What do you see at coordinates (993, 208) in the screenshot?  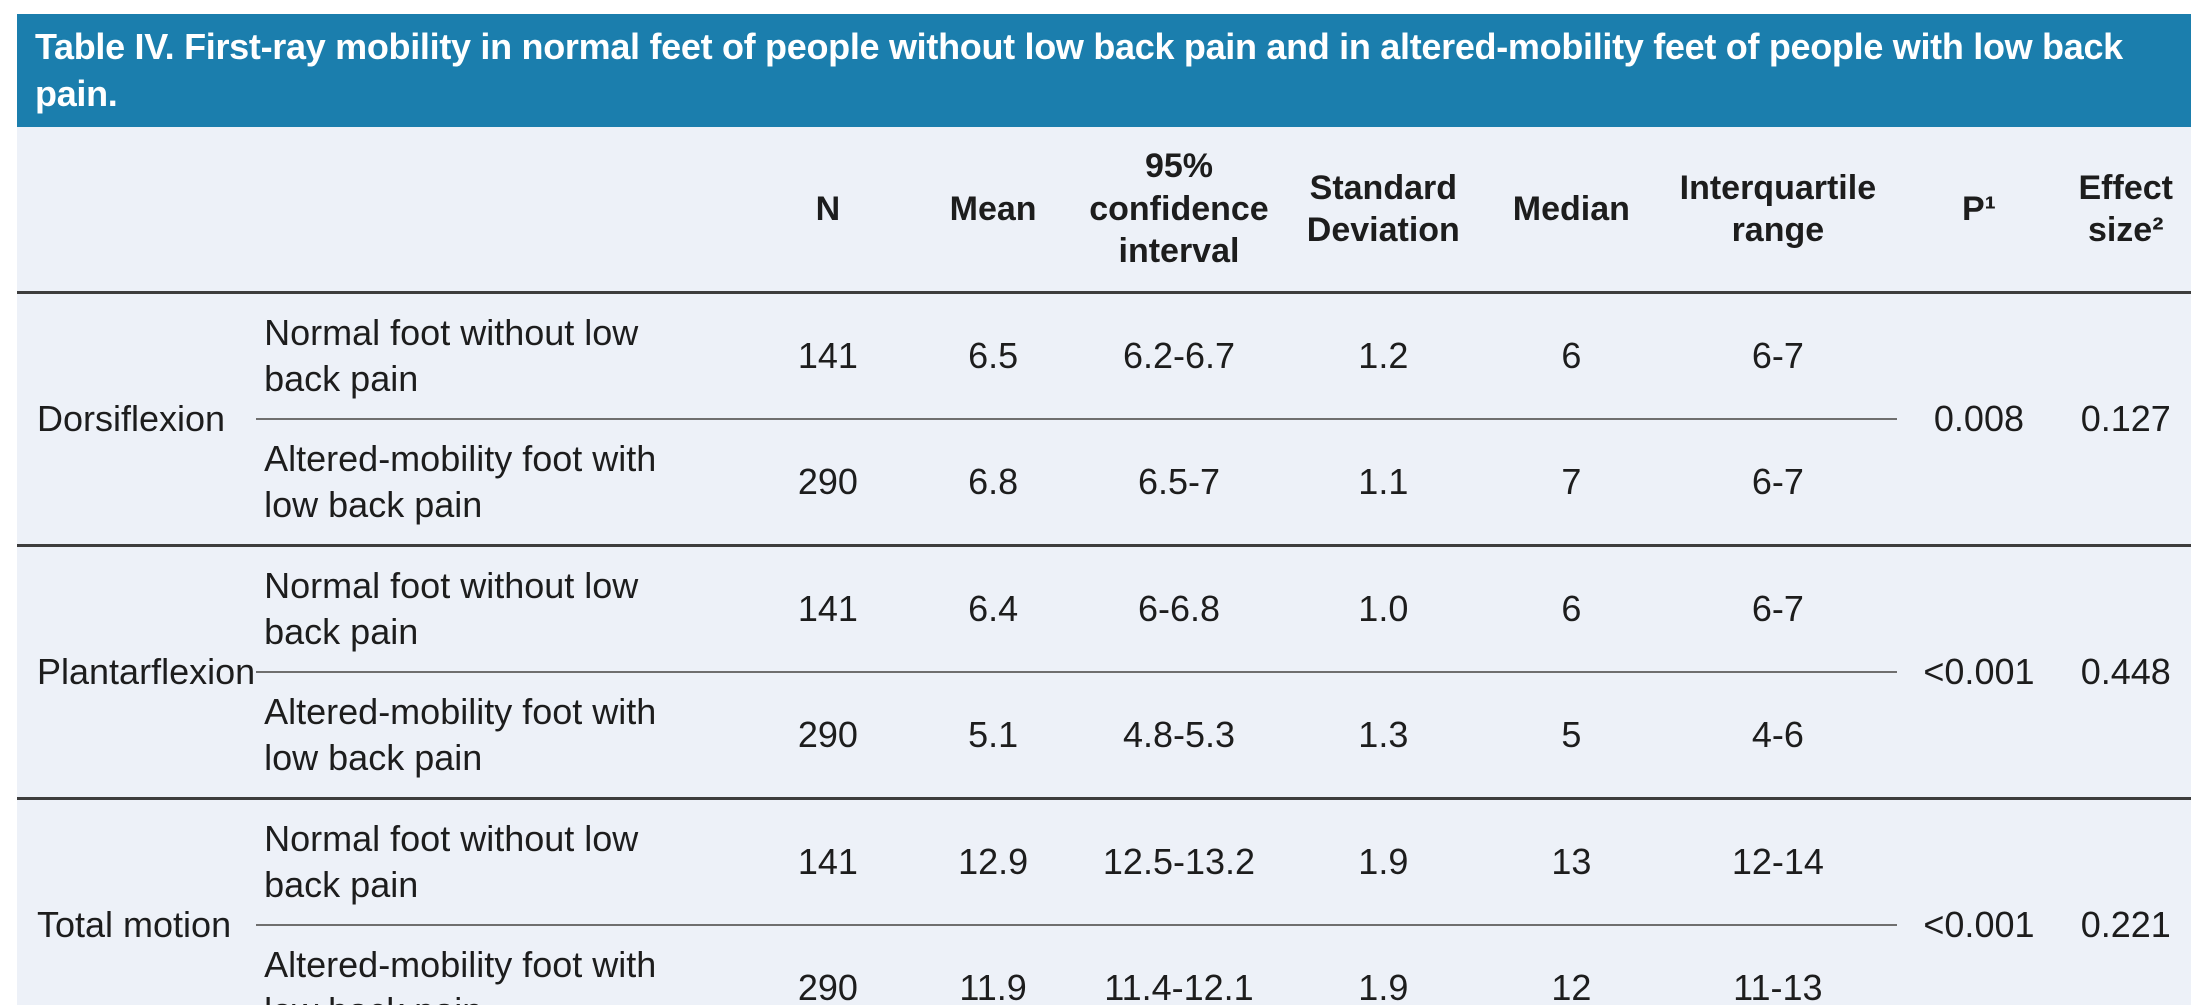 I see `column-header-mean: Mean` at bounding box center [993, 208].